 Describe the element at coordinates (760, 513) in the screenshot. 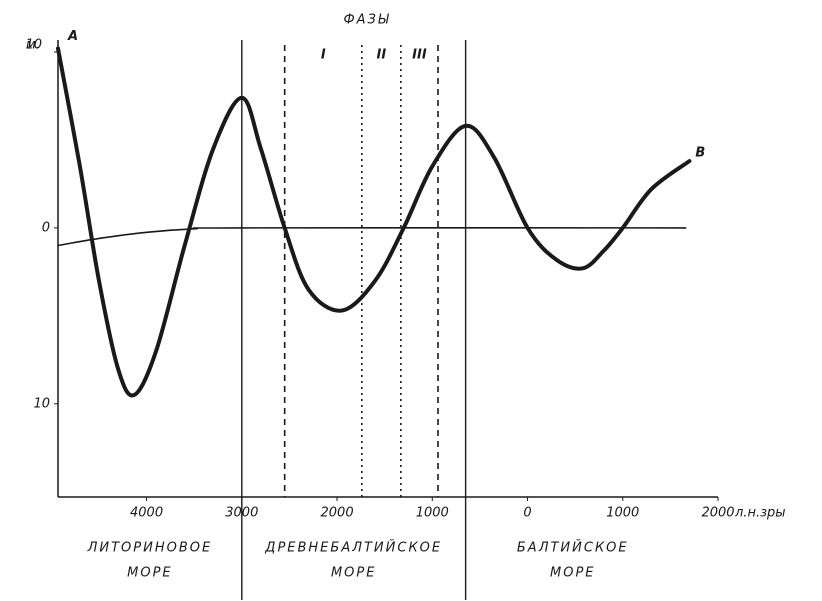

I see `x-axis-label: л.н.зры` at that location.